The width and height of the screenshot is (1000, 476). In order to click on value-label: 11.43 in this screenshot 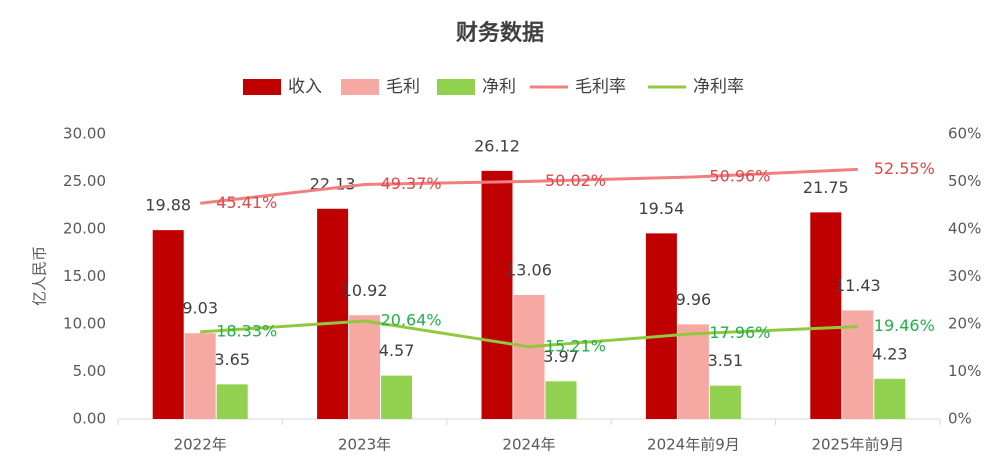, I will do `click(858, 285)`.